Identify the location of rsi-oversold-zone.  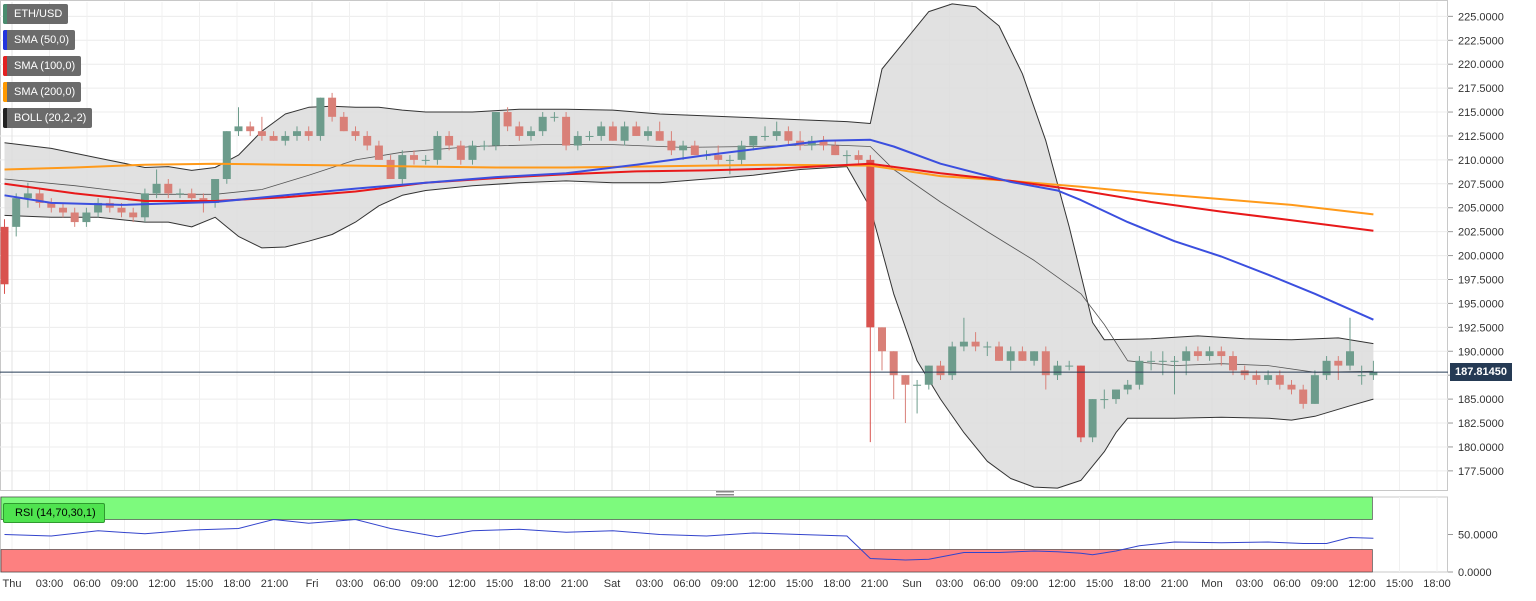
(686, 561).